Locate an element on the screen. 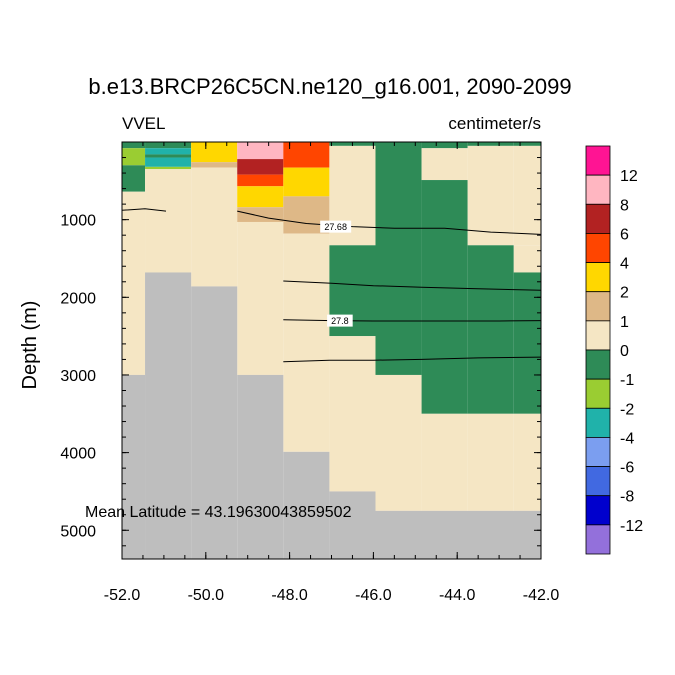 The image size is (675, 675). colorbar-label: 0 is located at coordinates (624, 351).